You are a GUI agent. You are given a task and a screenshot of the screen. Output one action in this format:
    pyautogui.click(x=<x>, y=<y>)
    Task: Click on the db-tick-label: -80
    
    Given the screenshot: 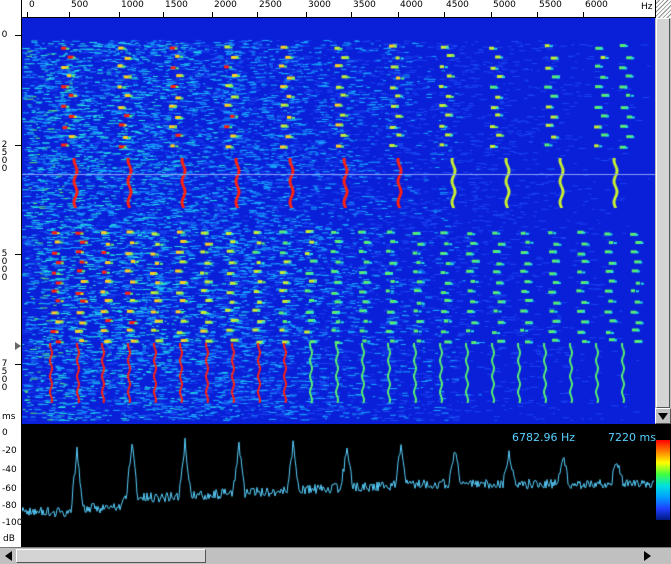 What is the action you would take?
    pyautogui.click(x=9, y=506)
    